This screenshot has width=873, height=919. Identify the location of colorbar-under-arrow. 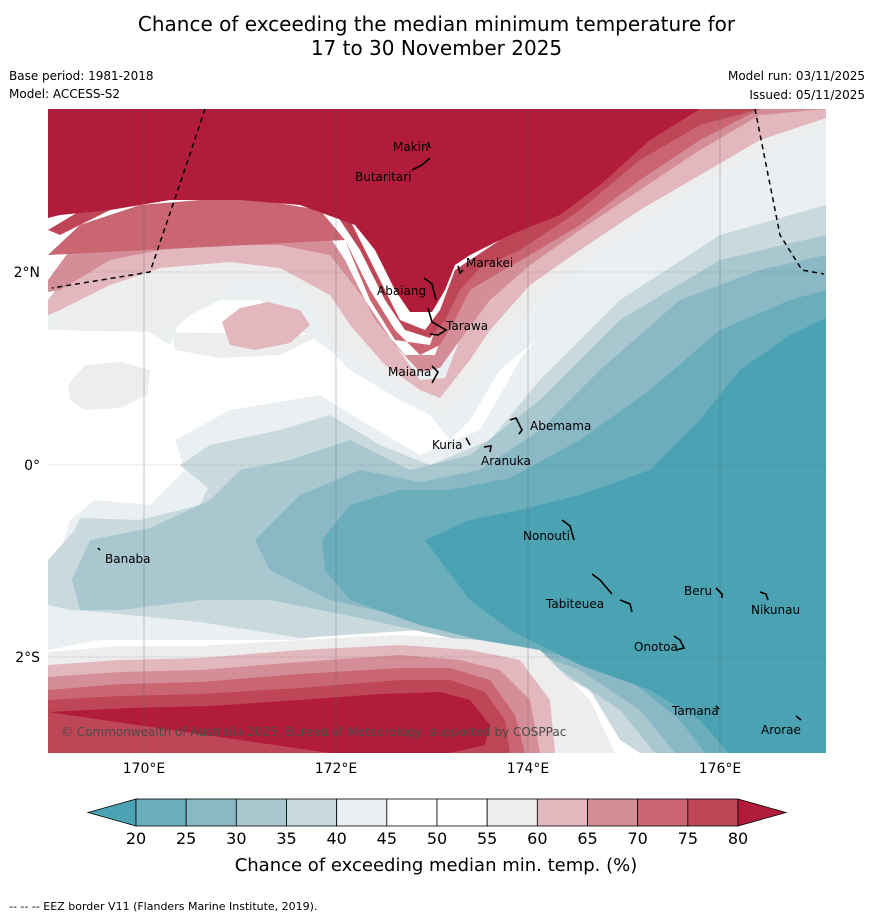
(111, 812).